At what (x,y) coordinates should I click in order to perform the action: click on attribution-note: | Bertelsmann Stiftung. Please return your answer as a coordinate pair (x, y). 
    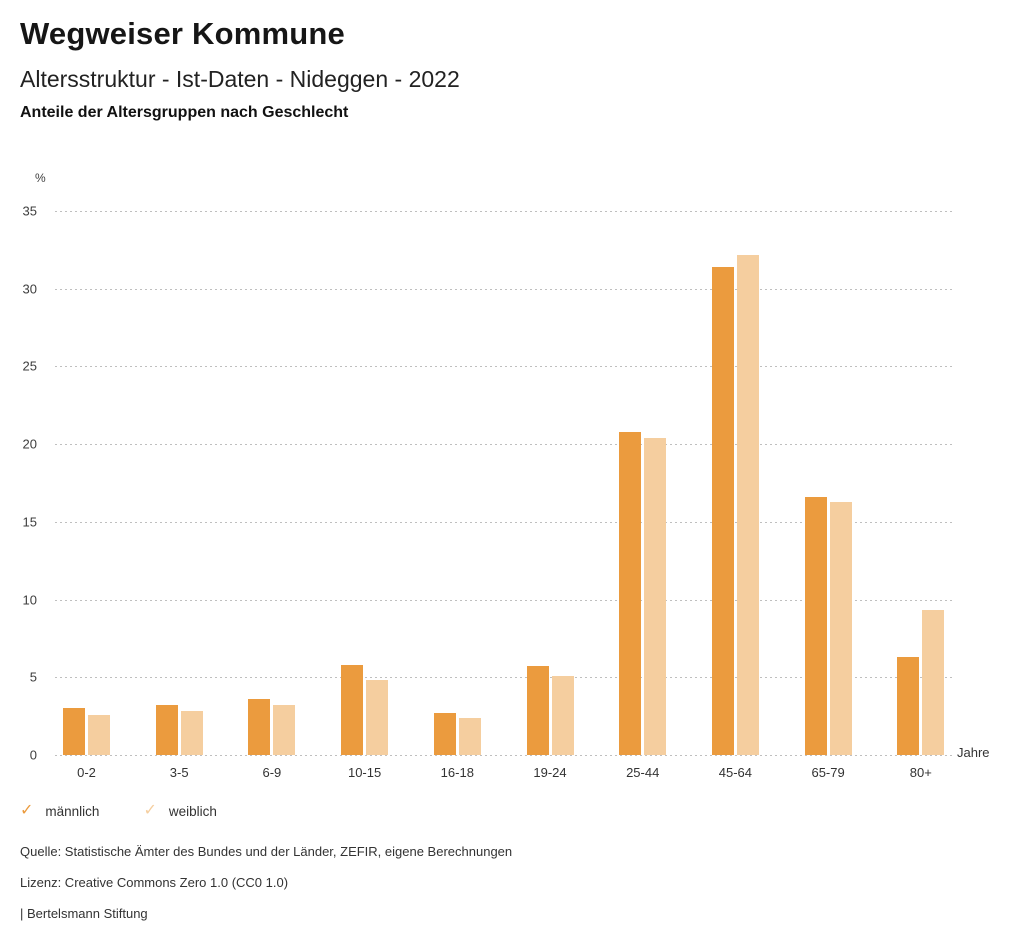
    Looking at the image, I should click on (84, 913).